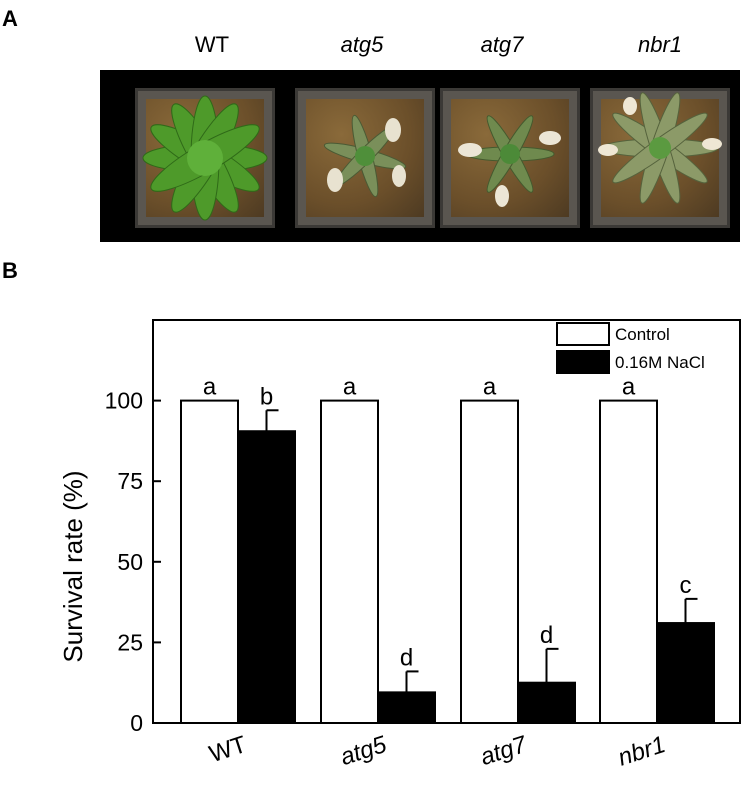  What do you see at coordinates (642, 751) in the screenshot?
I see `x-category-label: nbr1` at bounding box center [642, 751].